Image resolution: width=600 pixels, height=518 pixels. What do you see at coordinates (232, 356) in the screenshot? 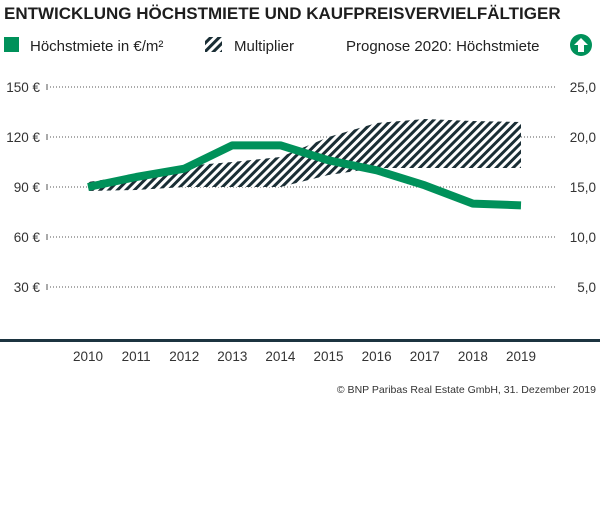
I see `x-tick-label: 2013` at bounding box center [232, 356].